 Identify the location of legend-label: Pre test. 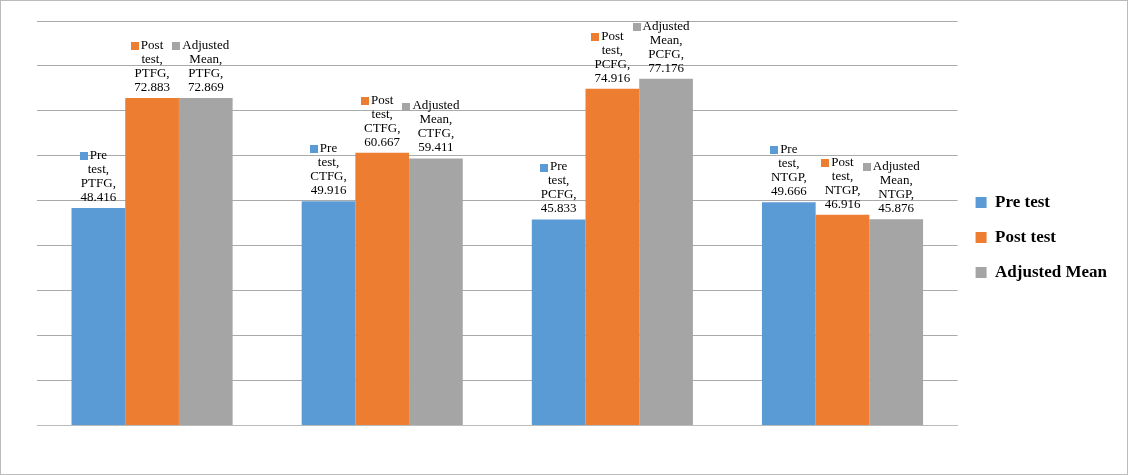
(1023, 201).